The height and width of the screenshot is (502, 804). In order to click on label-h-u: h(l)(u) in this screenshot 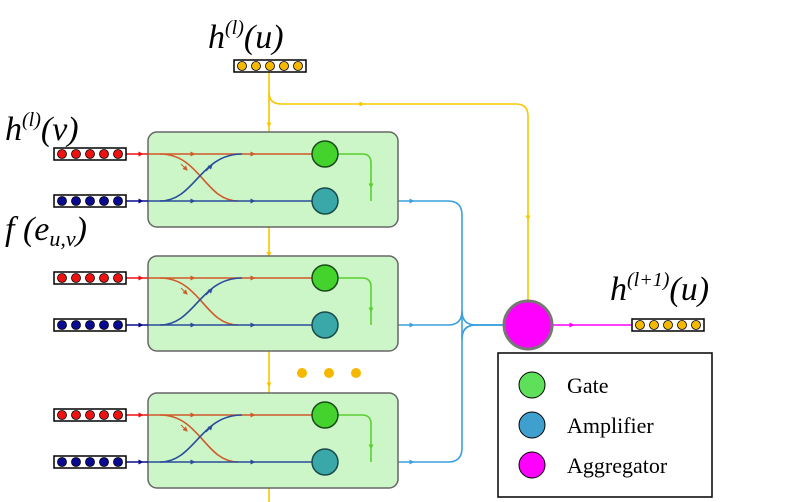, I will do `click(246, 36)`.